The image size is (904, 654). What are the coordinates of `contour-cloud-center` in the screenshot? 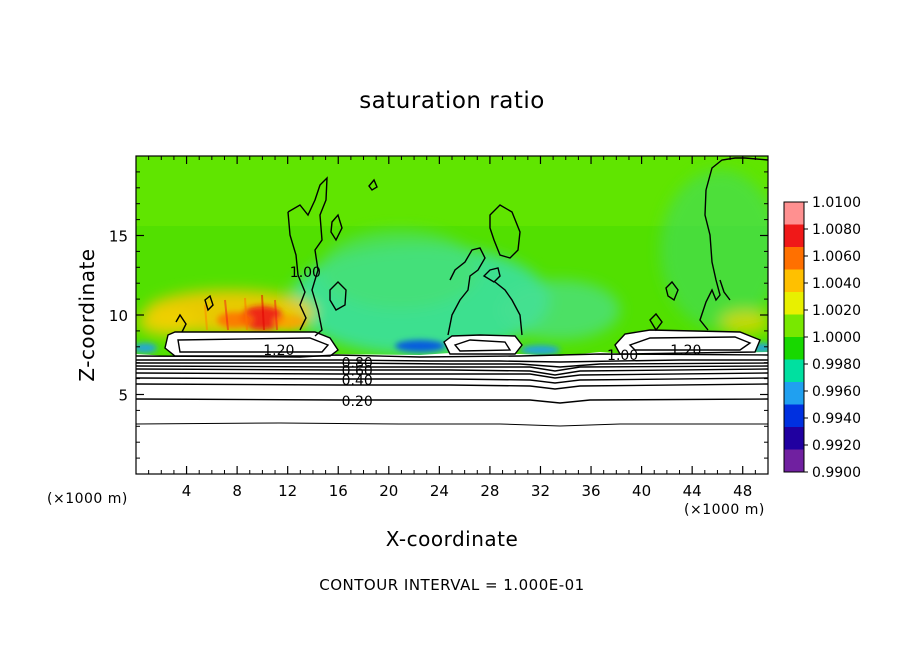 It's located at (483, 344).